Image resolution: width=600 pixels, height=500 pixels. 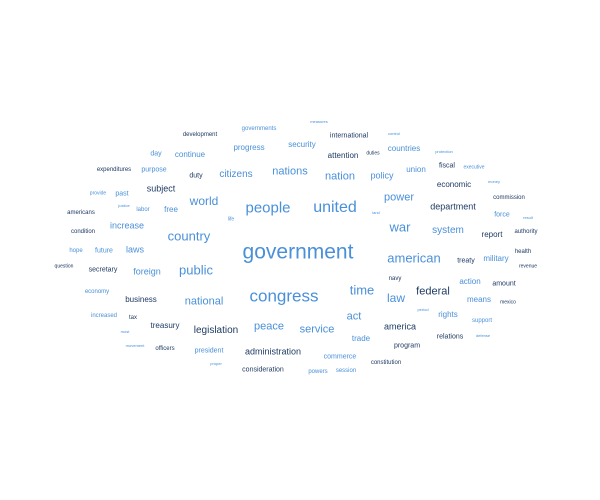 What do you see at coordinates (528, 217) in the screenshot?
I see `cloud-word: result` at bounding box center [528, 217].